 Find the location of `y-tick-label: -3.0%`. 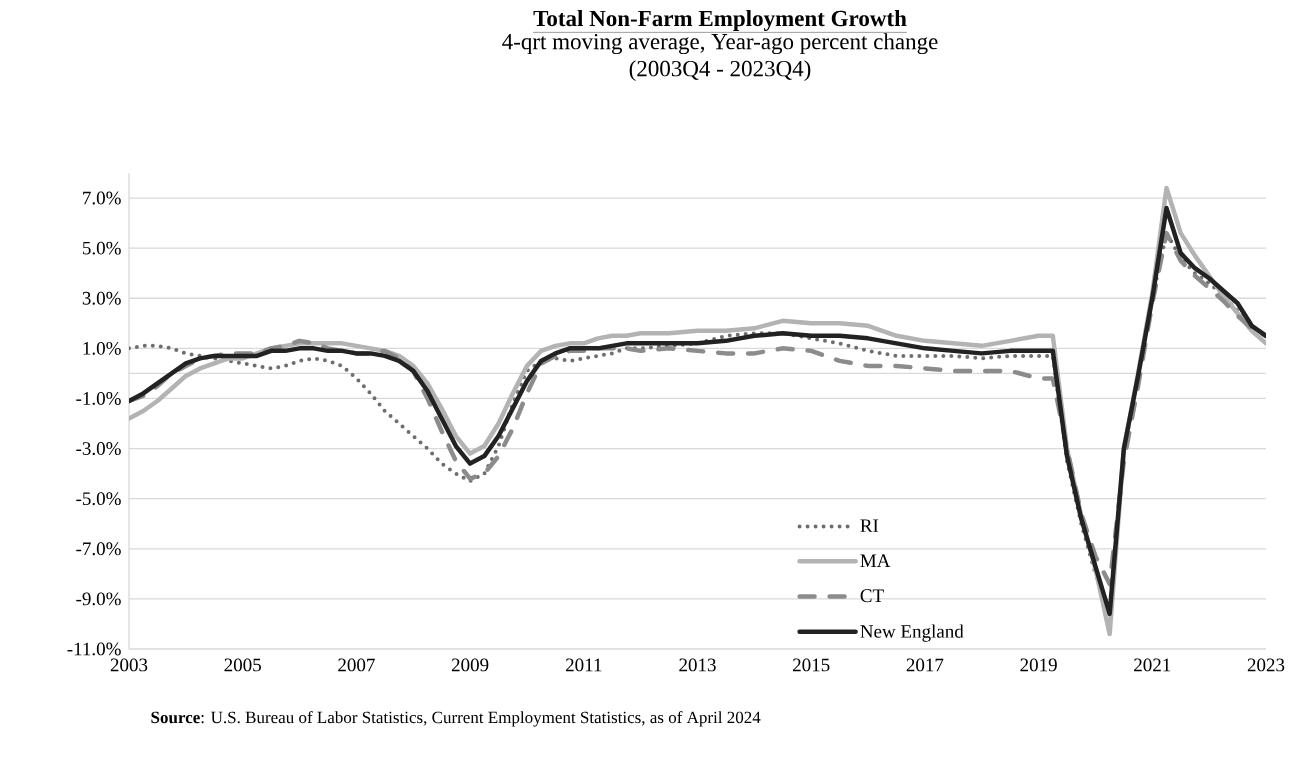

y-tick-label: -3.0% is located at coordinates (98, 449).